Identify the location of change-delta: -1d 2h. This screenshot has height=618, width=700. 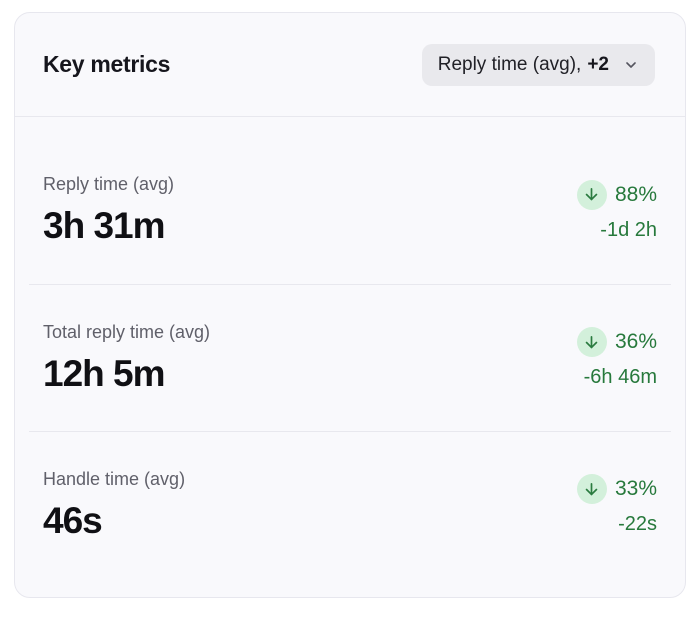
(628, 229).